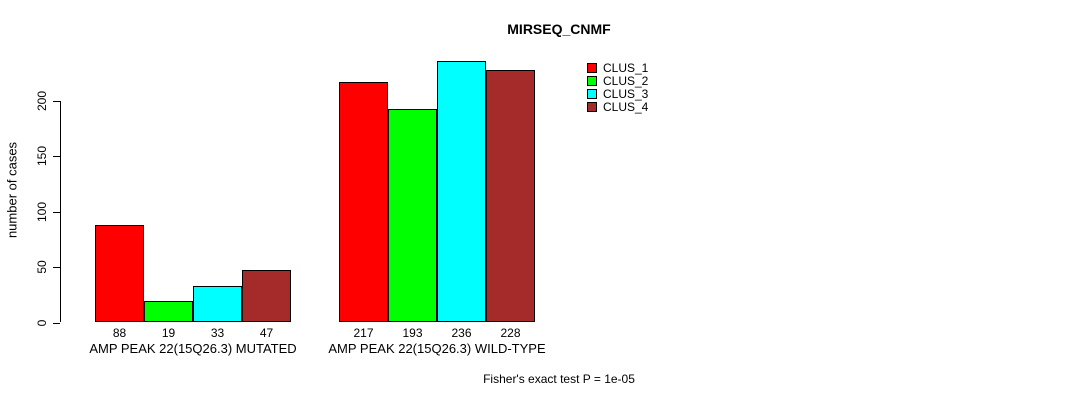 The height and width of the screenshot is (400, 1090). Describe the element at coordinates (119, 274) in the screenshot. I see `bar-clus_1-group1` at that location.